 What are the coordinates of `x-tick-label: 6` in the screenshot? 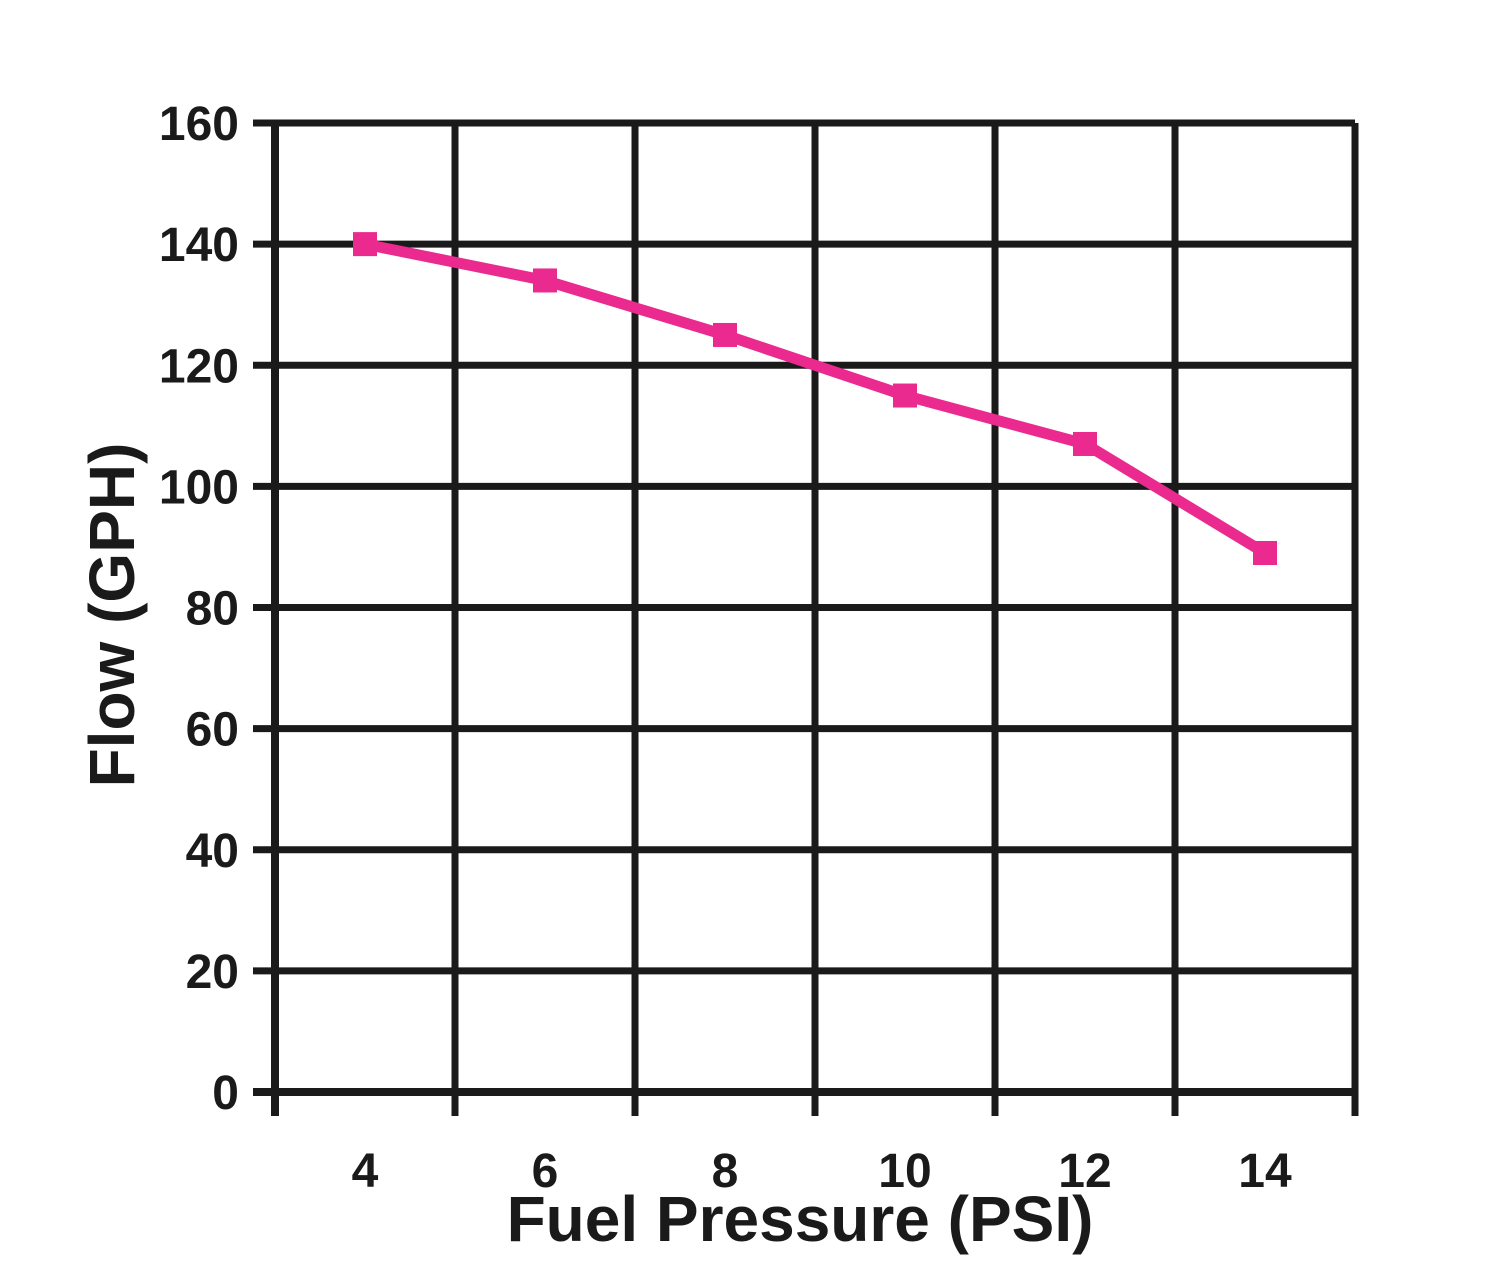 It's located at (545, 1171).